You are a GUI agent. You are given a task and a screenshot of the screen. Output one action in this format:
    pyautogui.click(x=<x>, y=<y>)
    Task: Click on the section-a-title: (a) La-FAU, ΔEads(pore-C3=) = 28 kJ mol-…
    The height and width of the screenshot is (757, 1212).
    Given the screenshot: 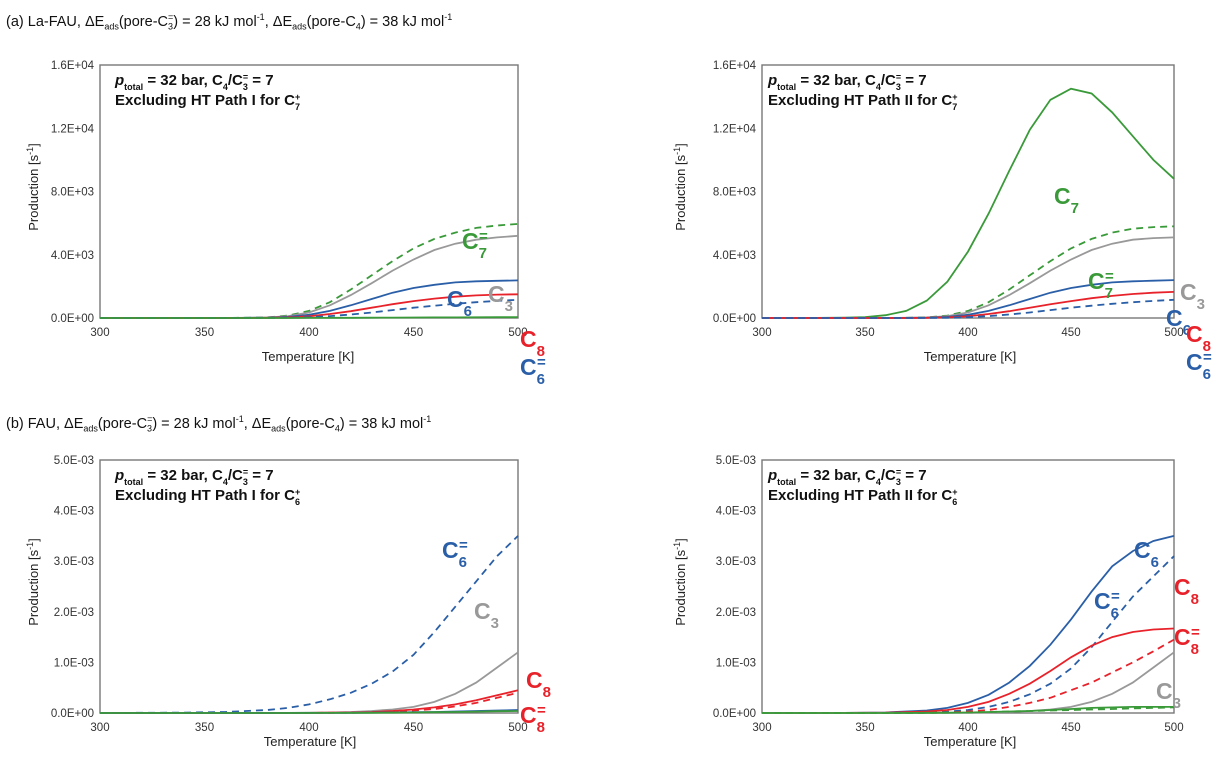 What is the action you would take?
    pyautogui.click(x=229, y=22)
    